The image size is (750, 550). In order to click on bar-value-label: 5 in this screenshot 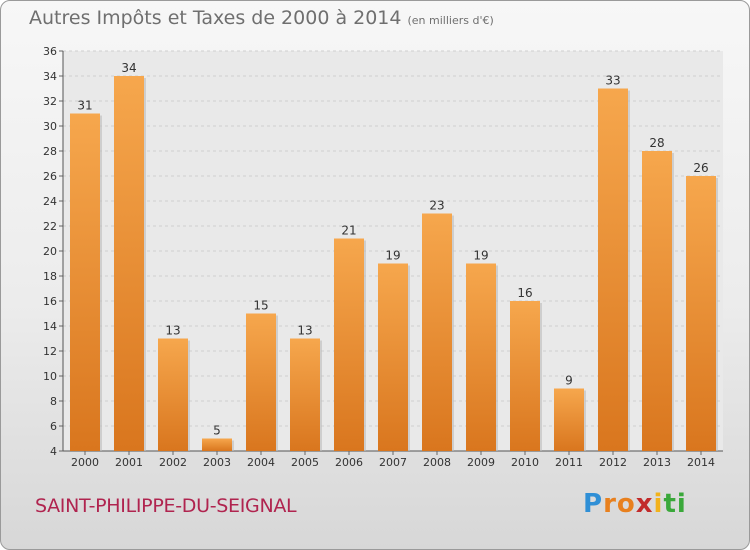, I will do `click(217, 431)`.